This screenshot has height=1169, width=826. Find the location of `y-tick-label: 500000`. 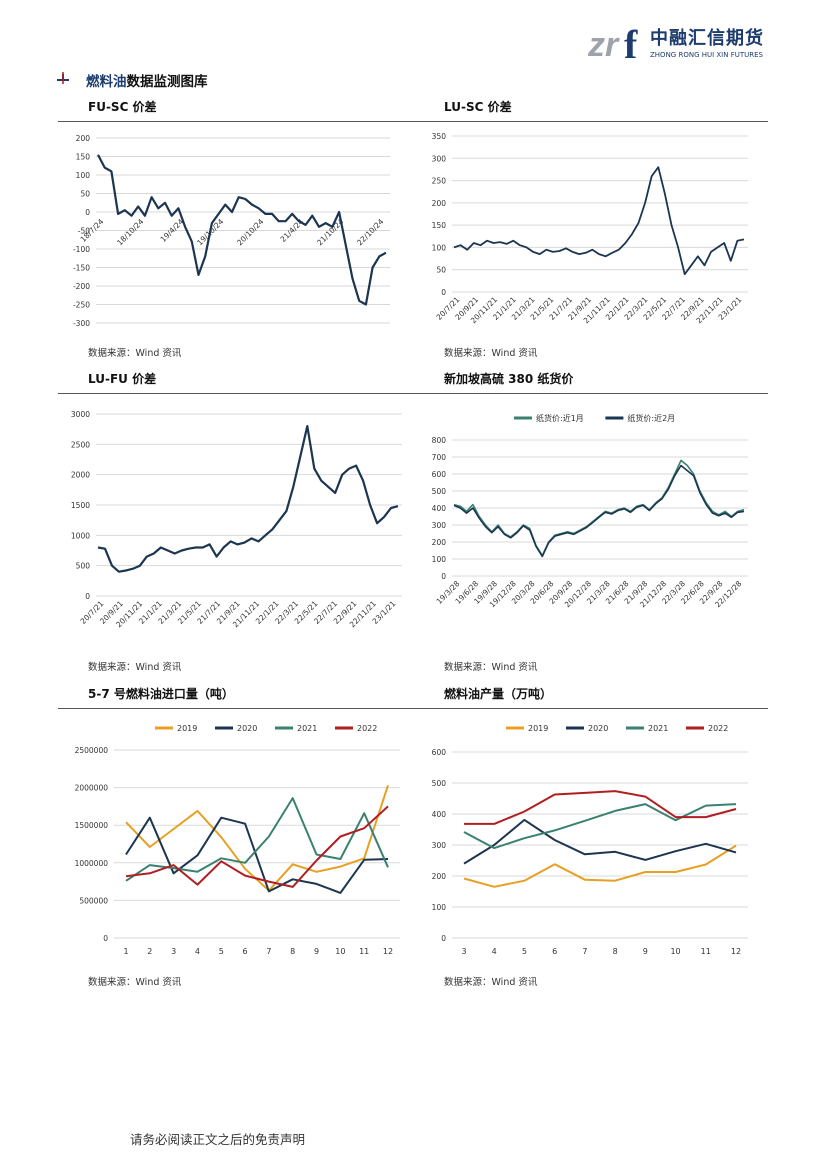

y-tick-label: 500000 is located at coordinates (93, 900).